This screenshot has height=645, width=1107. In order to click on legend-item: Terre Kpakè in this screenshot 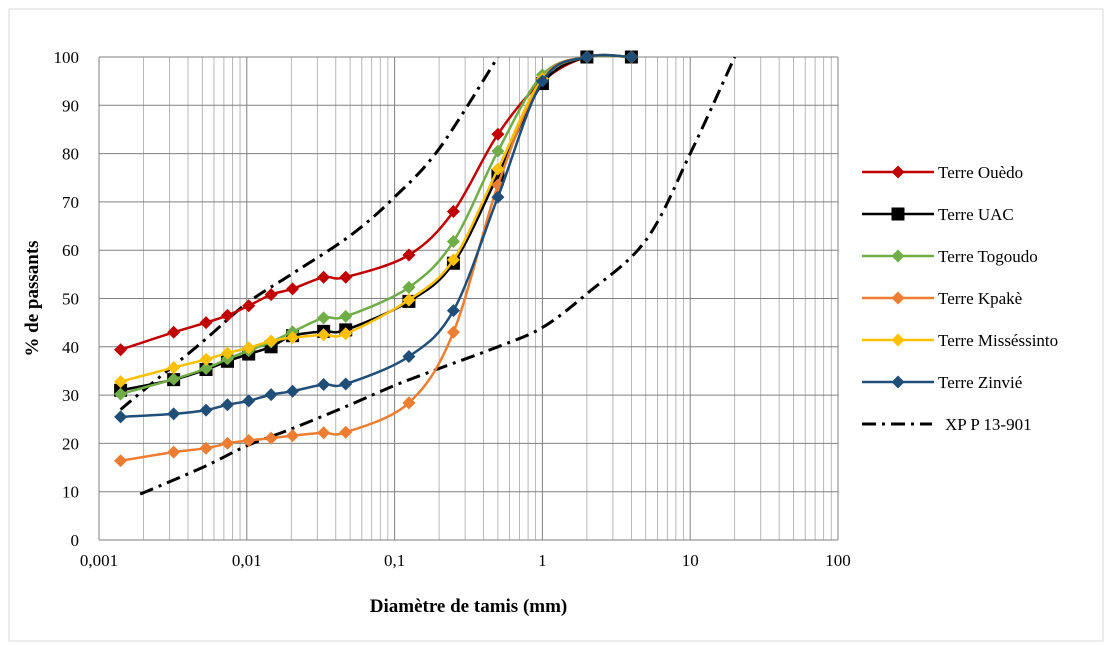, I will do `click(942, 298)`.